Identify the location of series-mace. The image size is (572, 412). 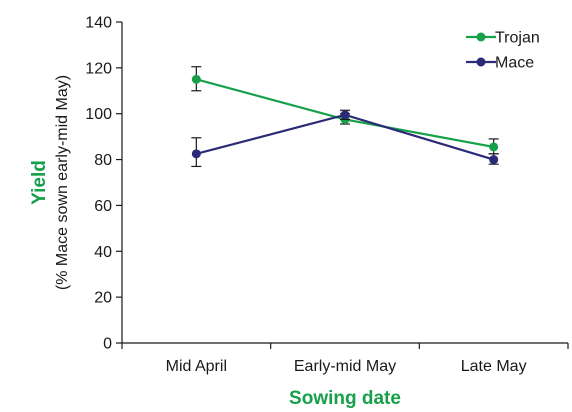
(345, 138).